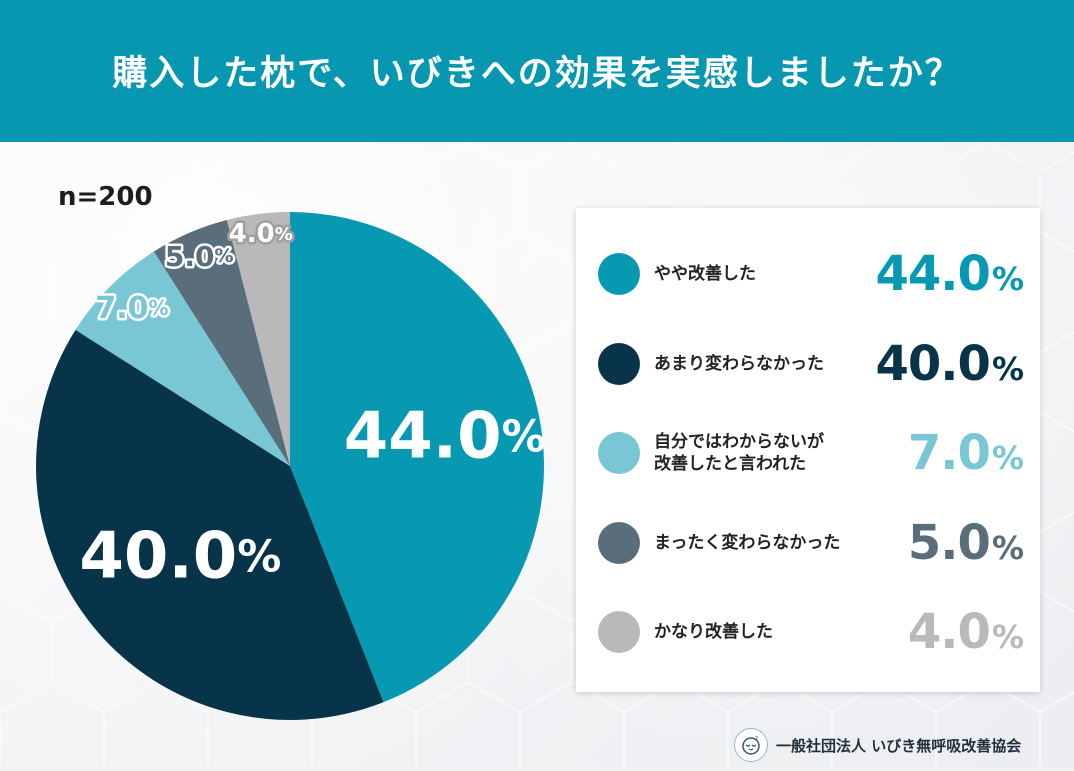  What do you see at coordinates (713, 632) in the screenshot?
I see `legend-label: かなり改善した` at bounding box center [713, 632].